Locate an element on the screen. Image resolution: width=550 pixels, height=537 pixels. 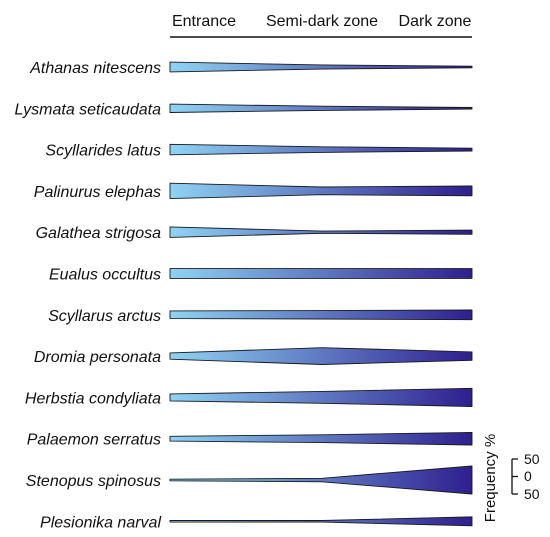
species-row: Stenopus spinosus is located at coordinates (249, 480).